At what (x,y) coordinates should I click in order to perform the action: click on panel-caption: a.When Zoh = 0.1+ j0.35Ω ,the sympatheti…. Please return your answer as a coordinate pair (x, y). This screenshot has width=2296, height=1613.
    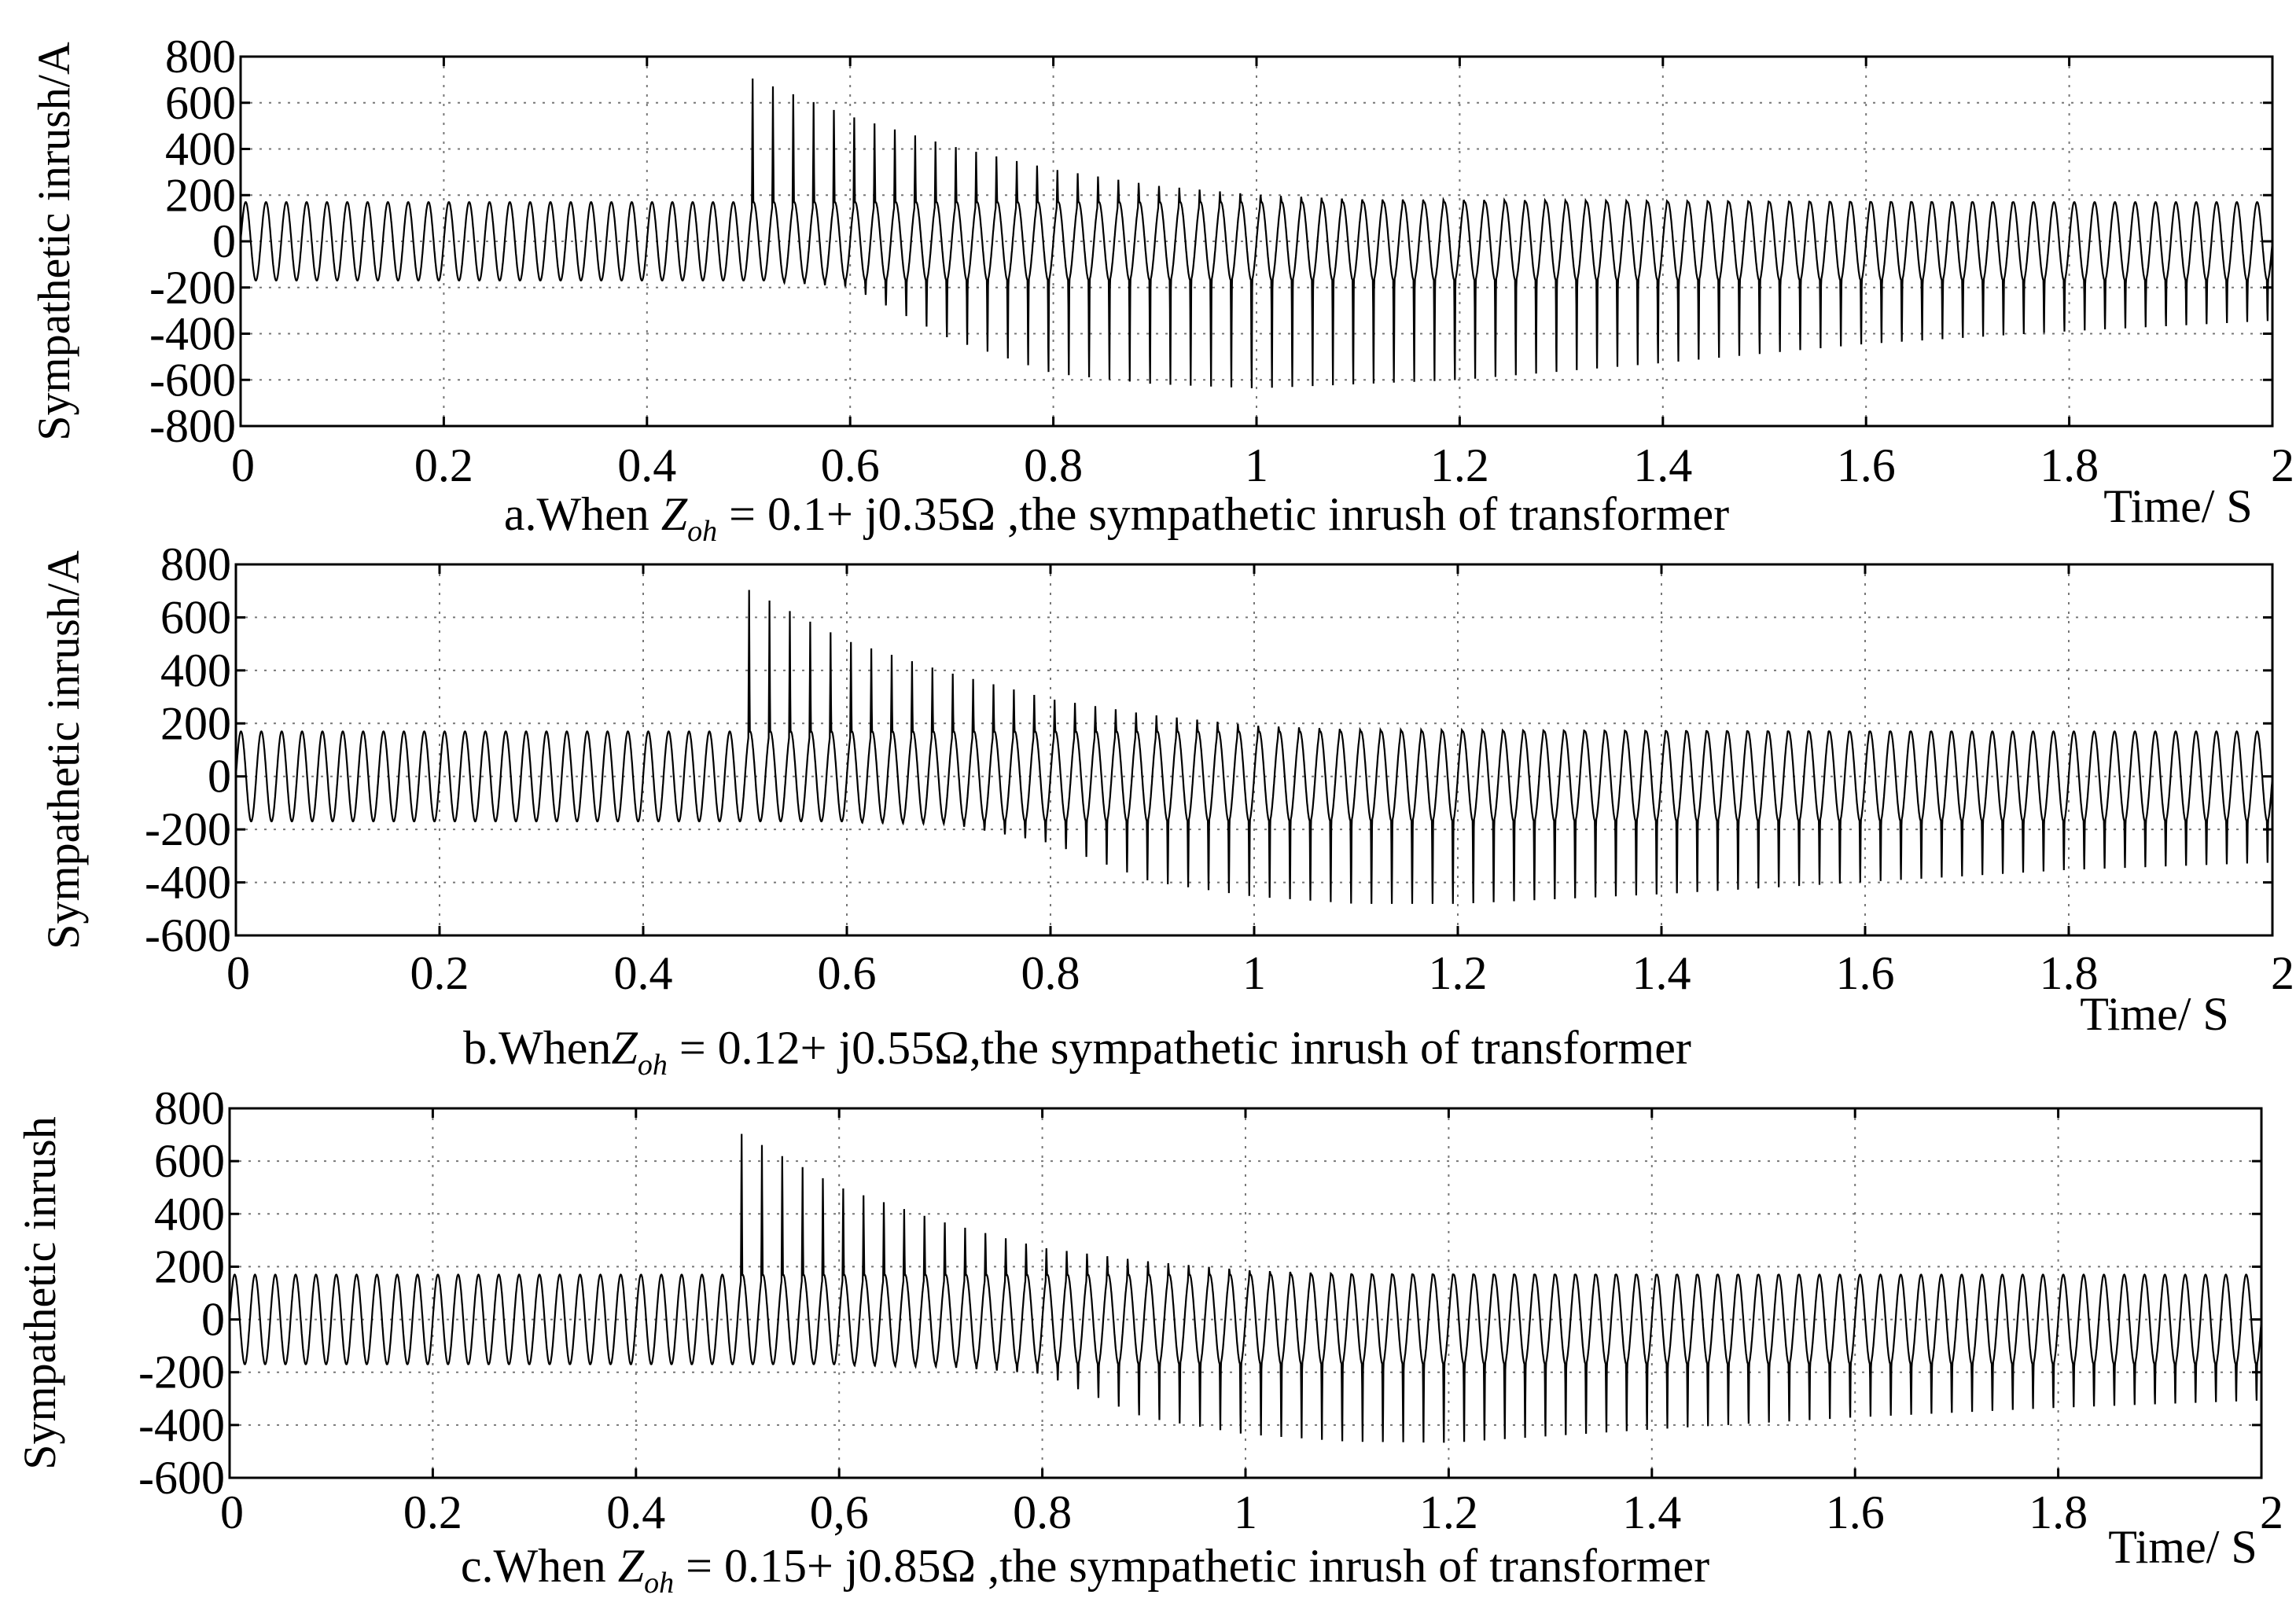
    Looking at the image, I should click on (1116, 518).